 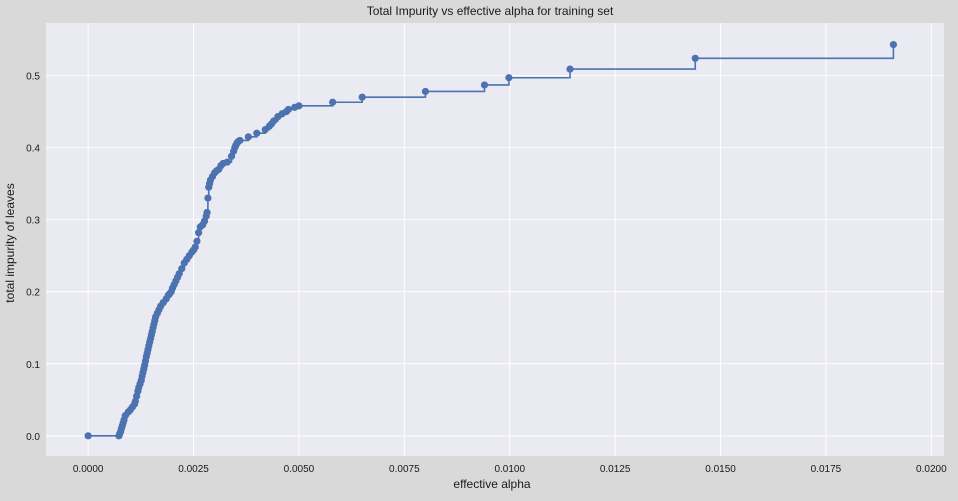 What do you see at coordinates (931, 469) in the screenshot?
I see `x-tick-label: 0.0200` at bounding box center [931, 469].